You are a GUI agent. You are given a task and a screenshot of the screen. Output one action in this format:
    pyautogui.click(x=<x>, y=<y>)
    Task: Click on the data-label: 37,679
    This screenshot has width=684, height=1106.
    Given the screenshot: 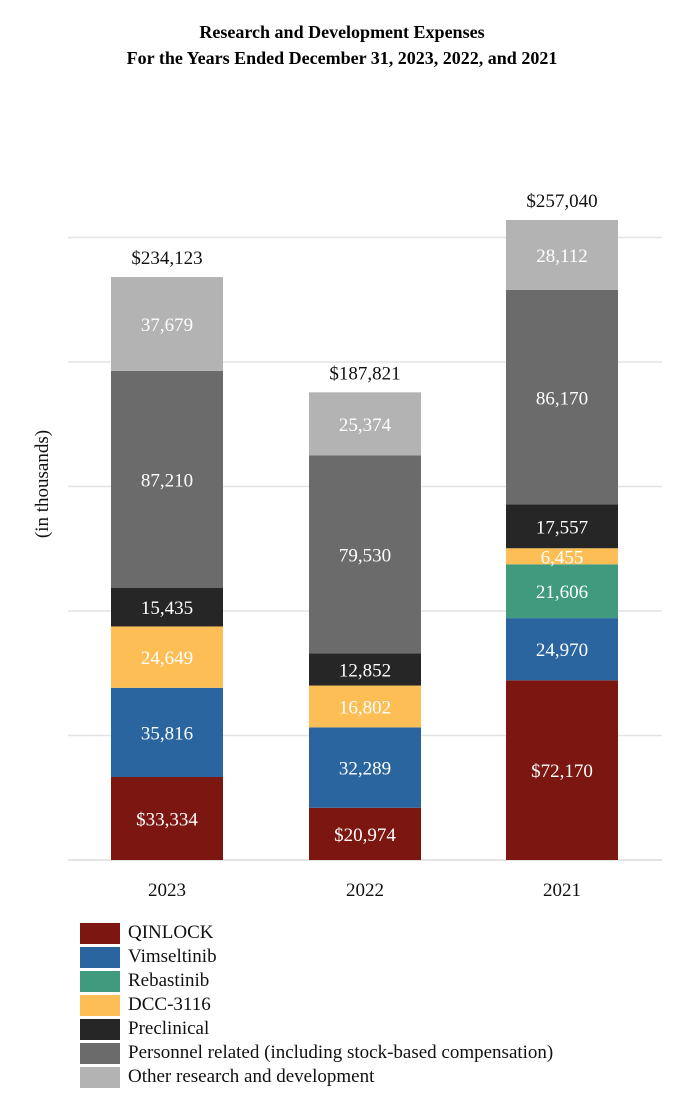 What is the action you would take?
    pyautogui.click(x=167, y=325)
    